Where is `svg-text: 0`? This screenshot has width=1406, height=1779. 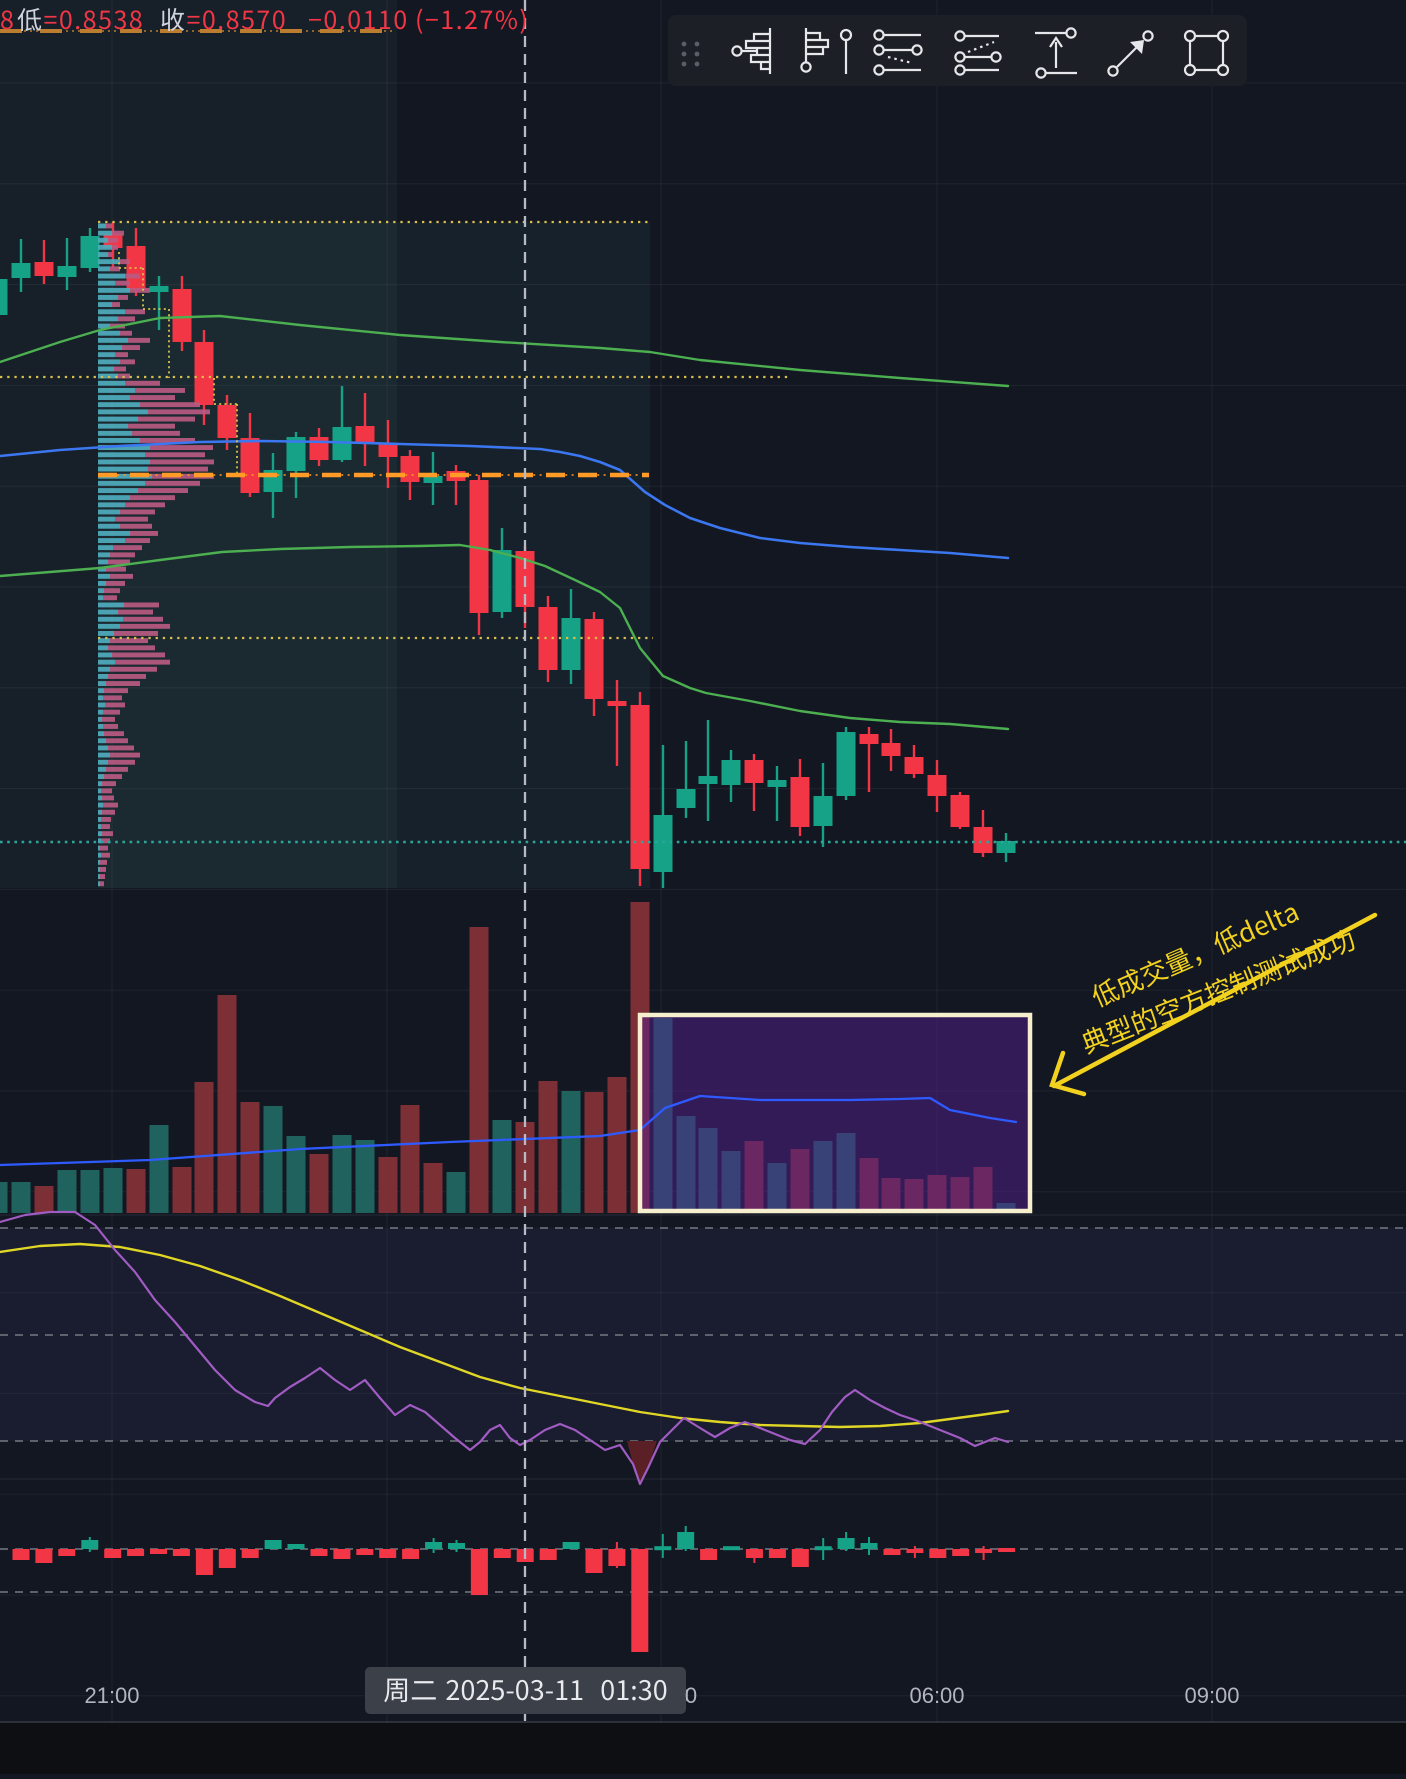 svg-text: 0 is located at coordinates (691, 1695).